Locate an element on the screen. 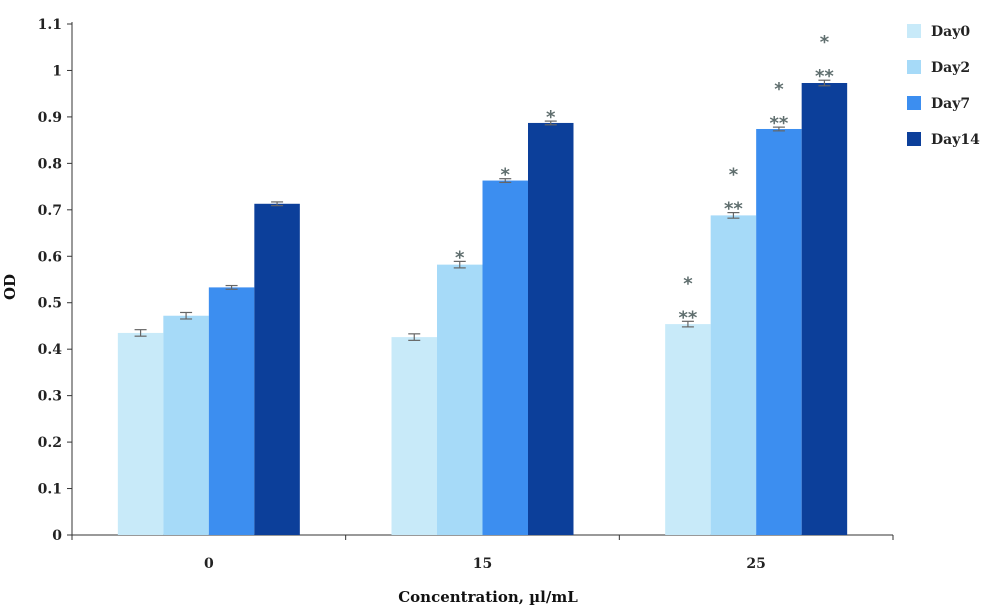  y-tick-label: 1.1 is located at coordinates (50, 25).